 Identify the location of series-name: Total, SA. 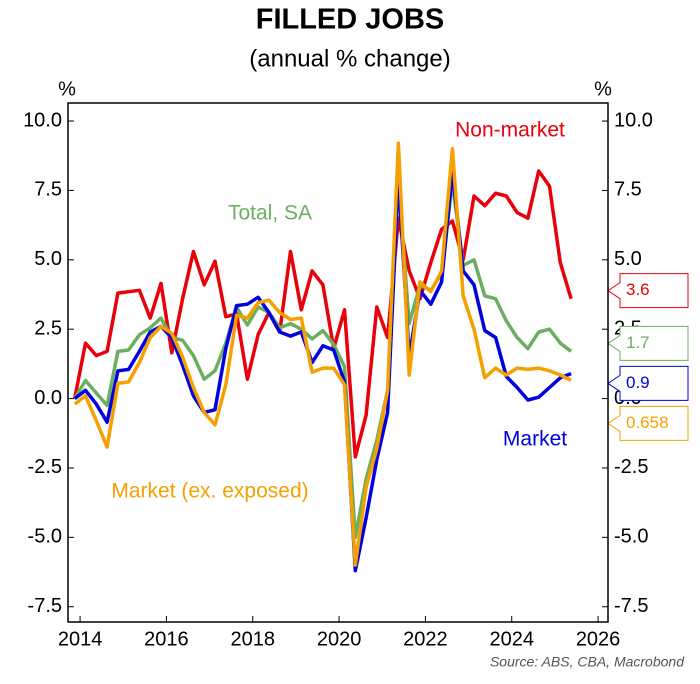
(270, 213).